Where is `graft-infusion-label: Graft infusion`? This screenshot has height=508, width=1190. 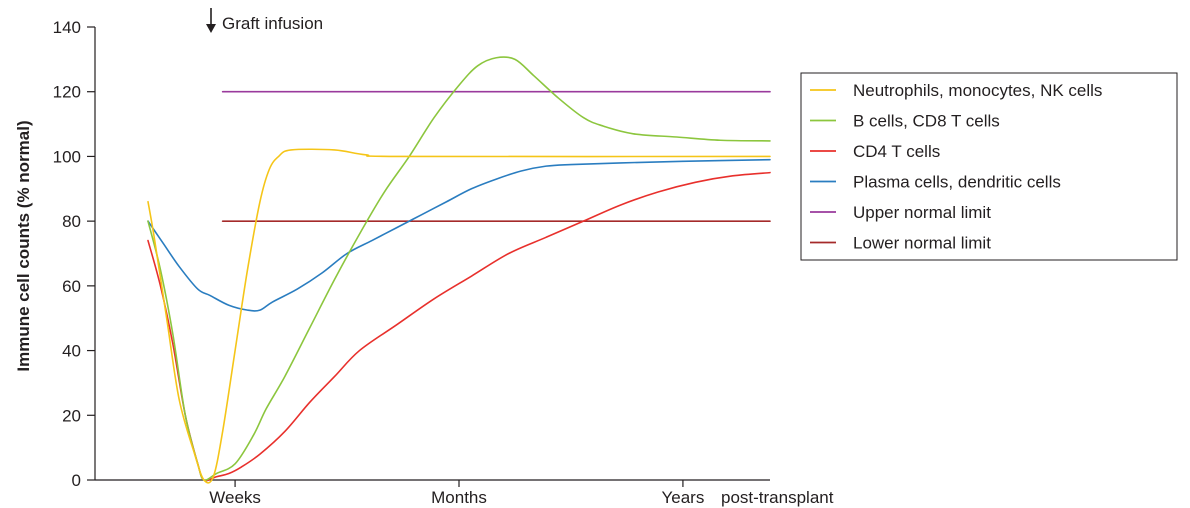
graft-infusion-label: Graft infusion is located at coordinates (272, 23).